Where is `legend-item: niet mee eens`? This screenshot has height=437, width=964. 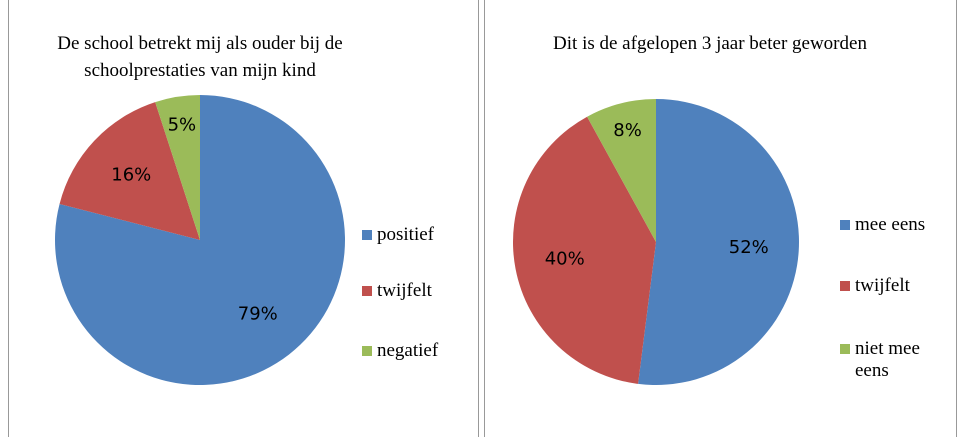 legend-item: niet mee eens is located at coordinates (895, 360).